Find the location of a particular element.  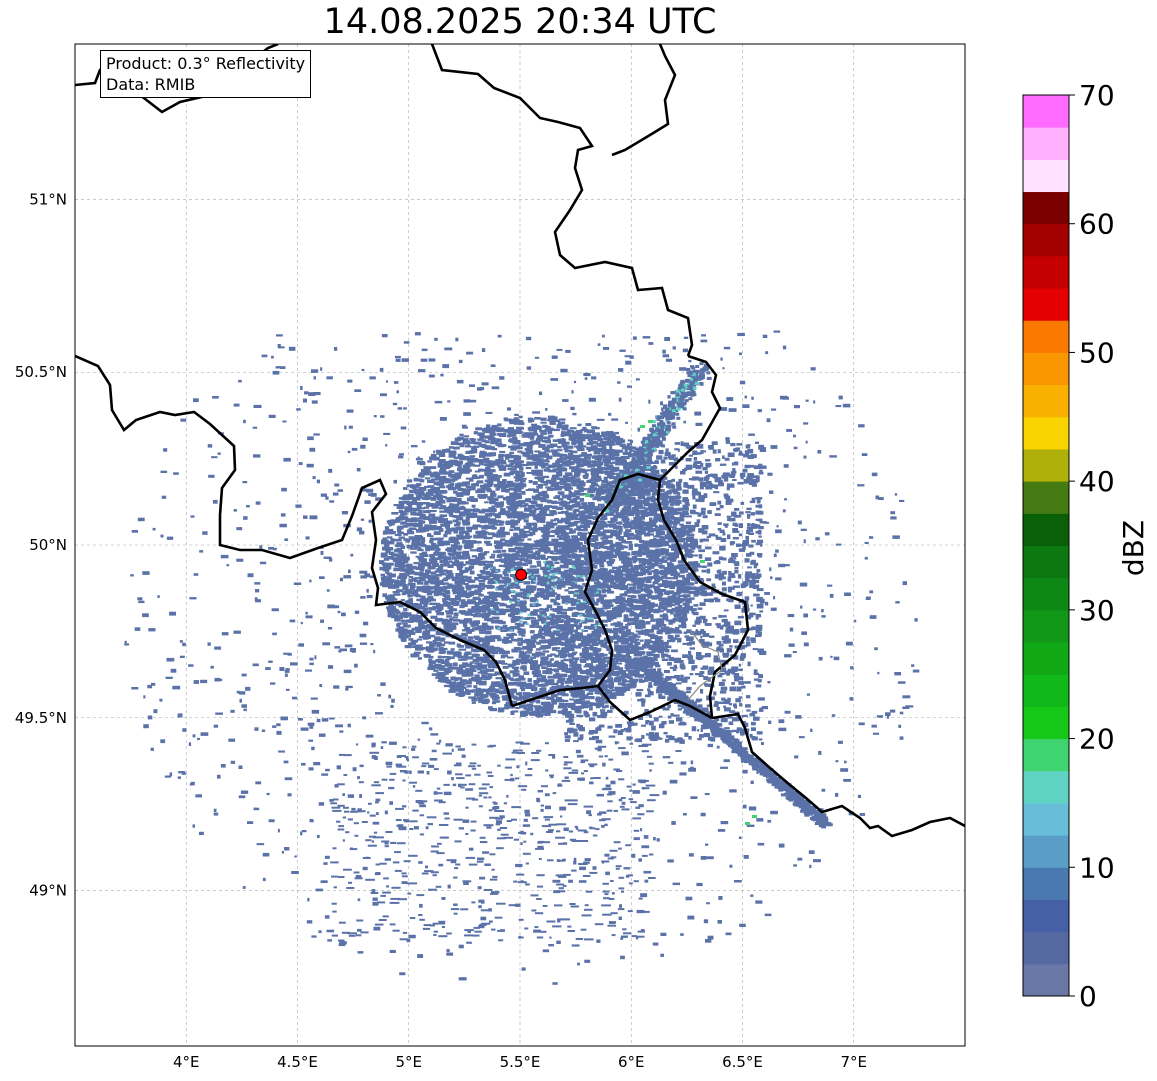

lat-tick-label: 51°N is located at coordinates (48, 199).